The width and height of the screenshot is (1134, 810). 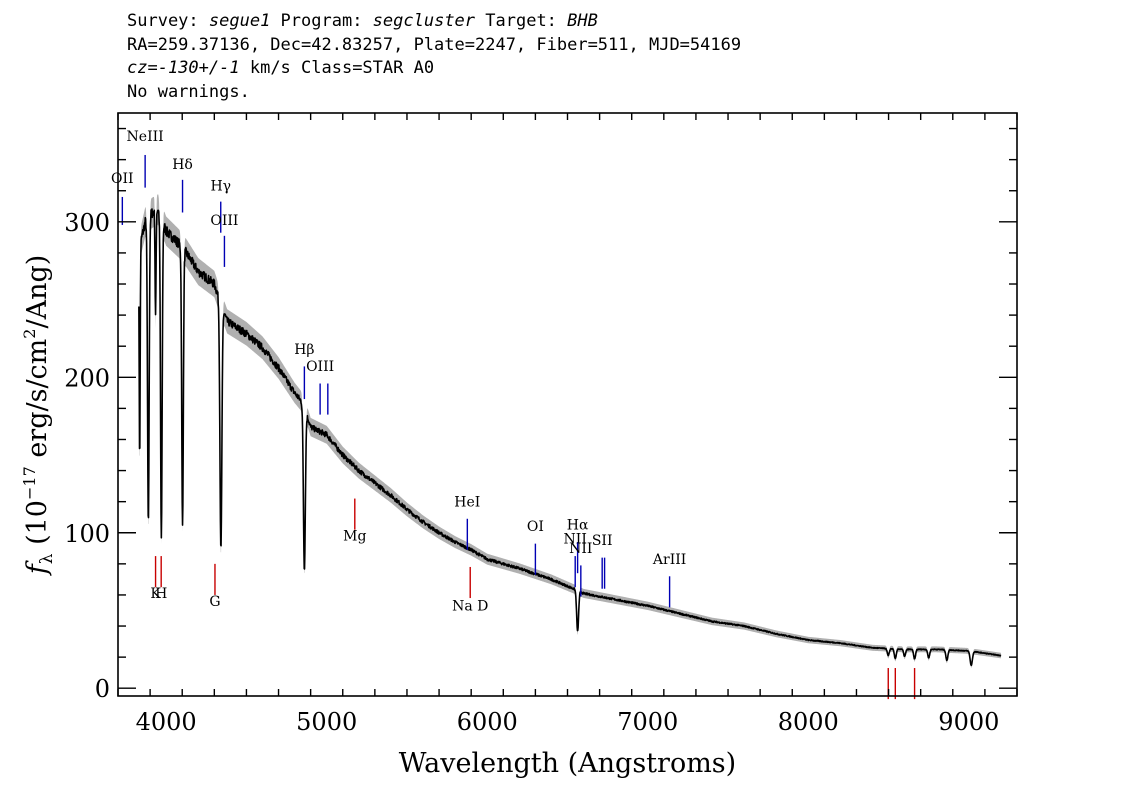 I want to click on absorption-line-label-3: Mg, so click(x=354, y=537).